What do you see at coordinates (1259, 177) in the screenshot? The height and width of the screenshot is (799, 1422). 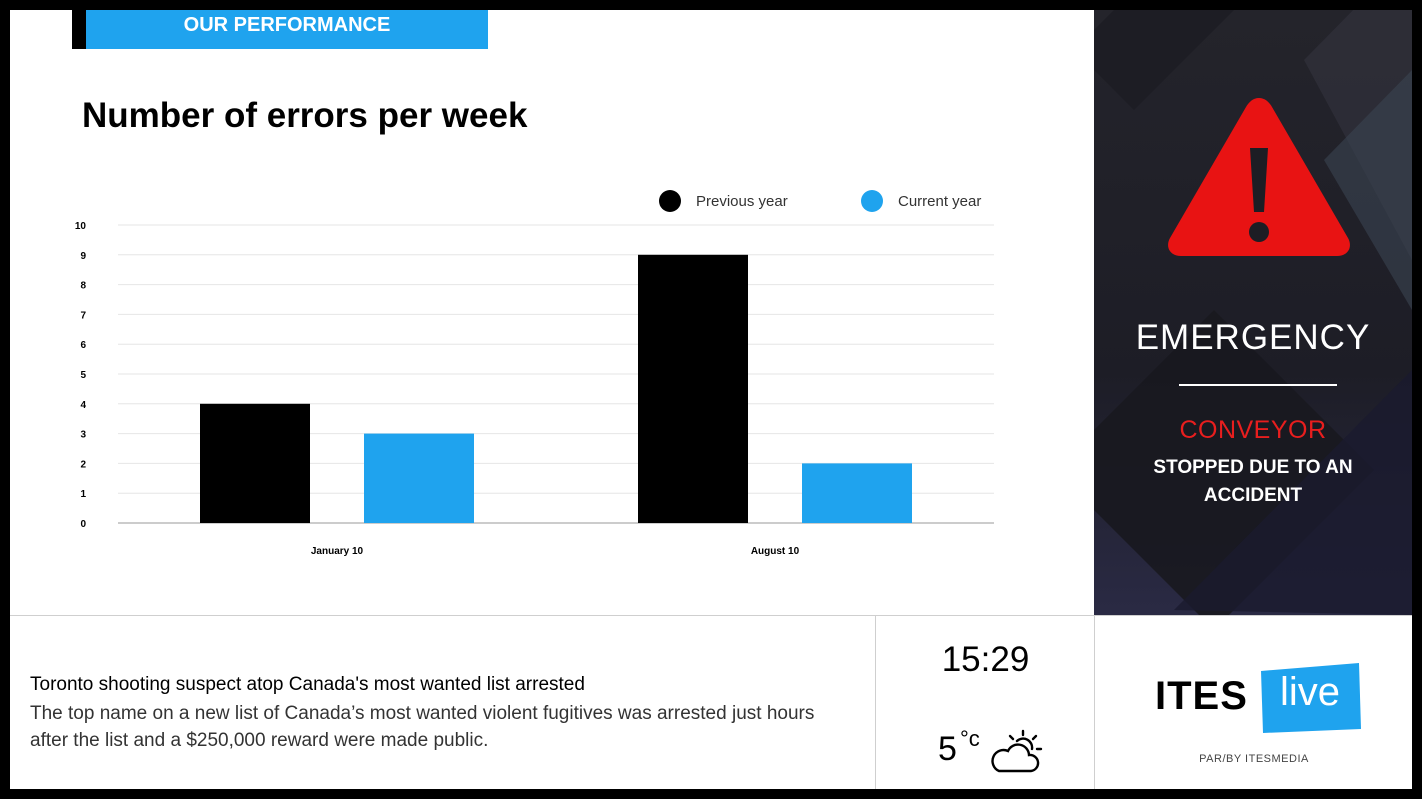 I see `warning-triangle-icon` at bounding box center [1259, 177].